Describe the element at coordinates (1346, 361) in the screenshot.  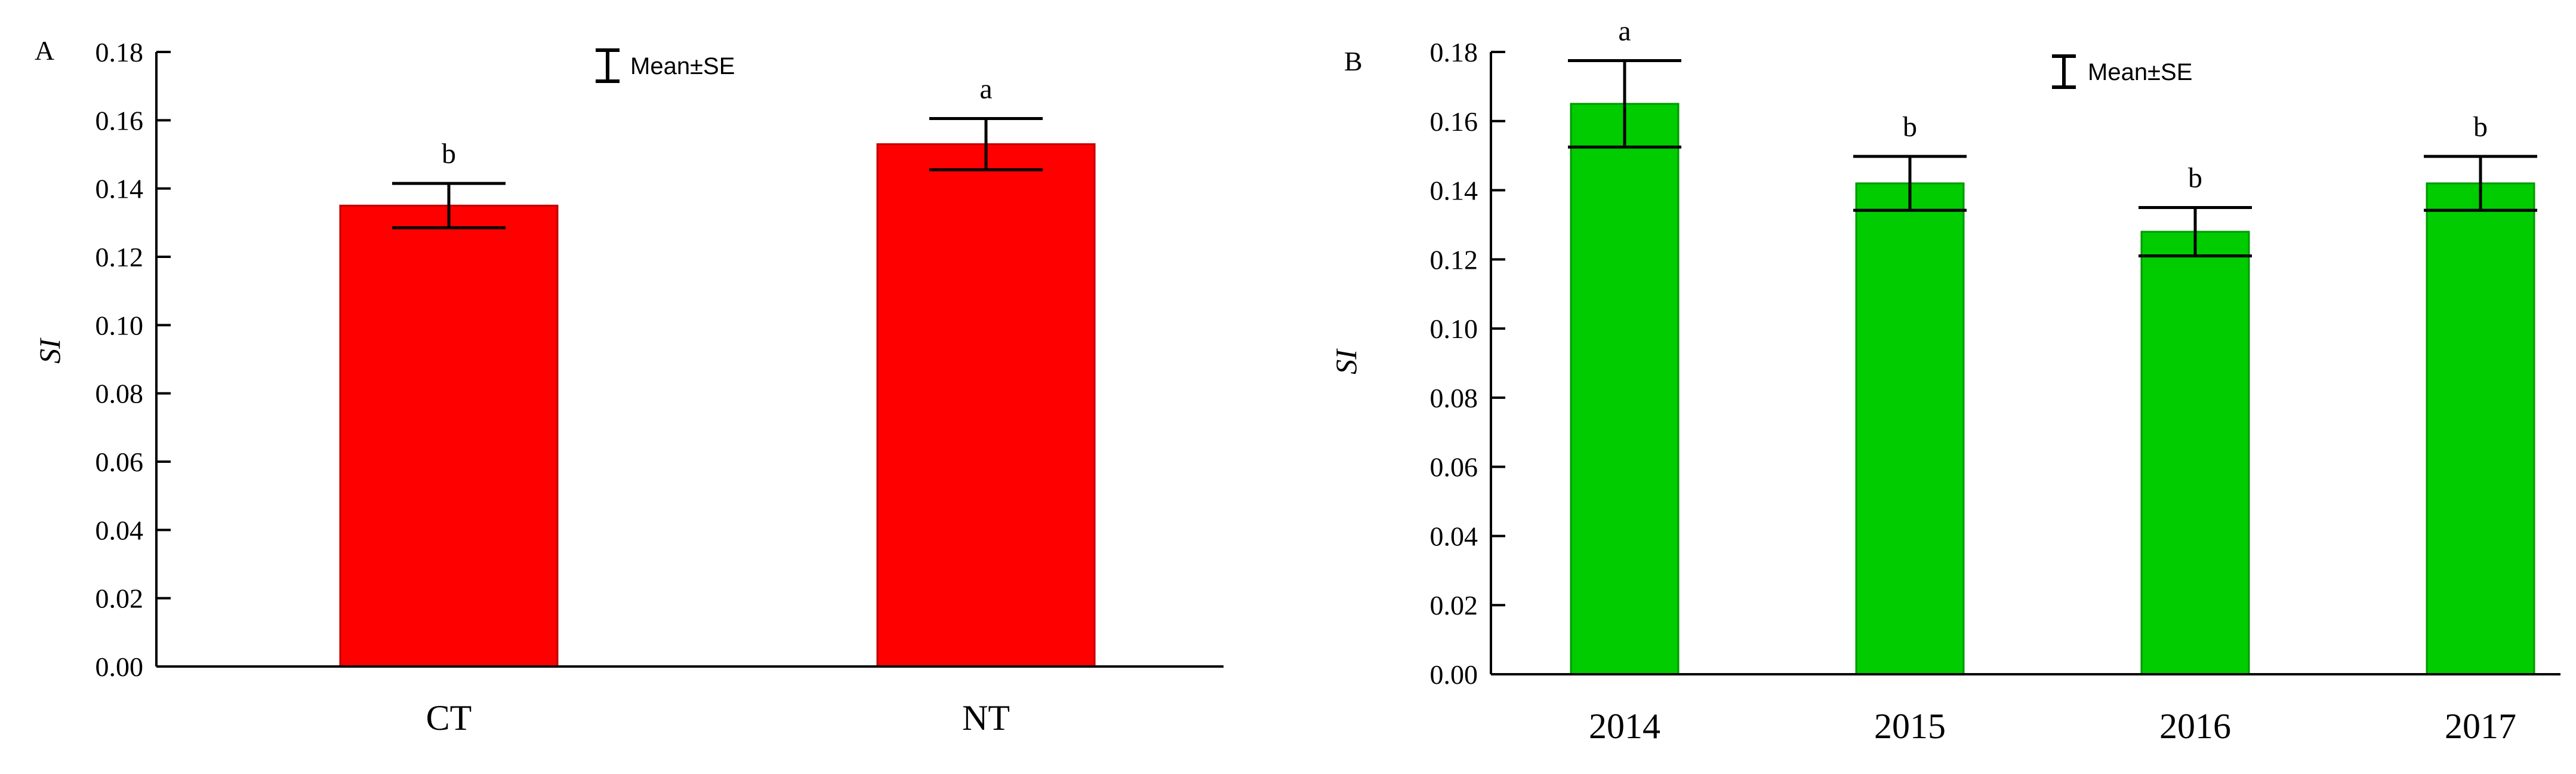
I see `y-axis-label-b: SI` at that location.